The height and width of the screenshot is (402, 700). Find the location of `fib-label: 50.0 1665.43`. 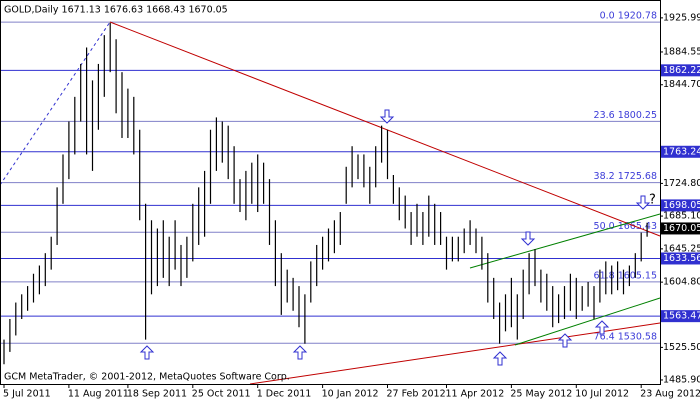

fib-label: 50.0 1665.43 is located at coordinates (625, 226).